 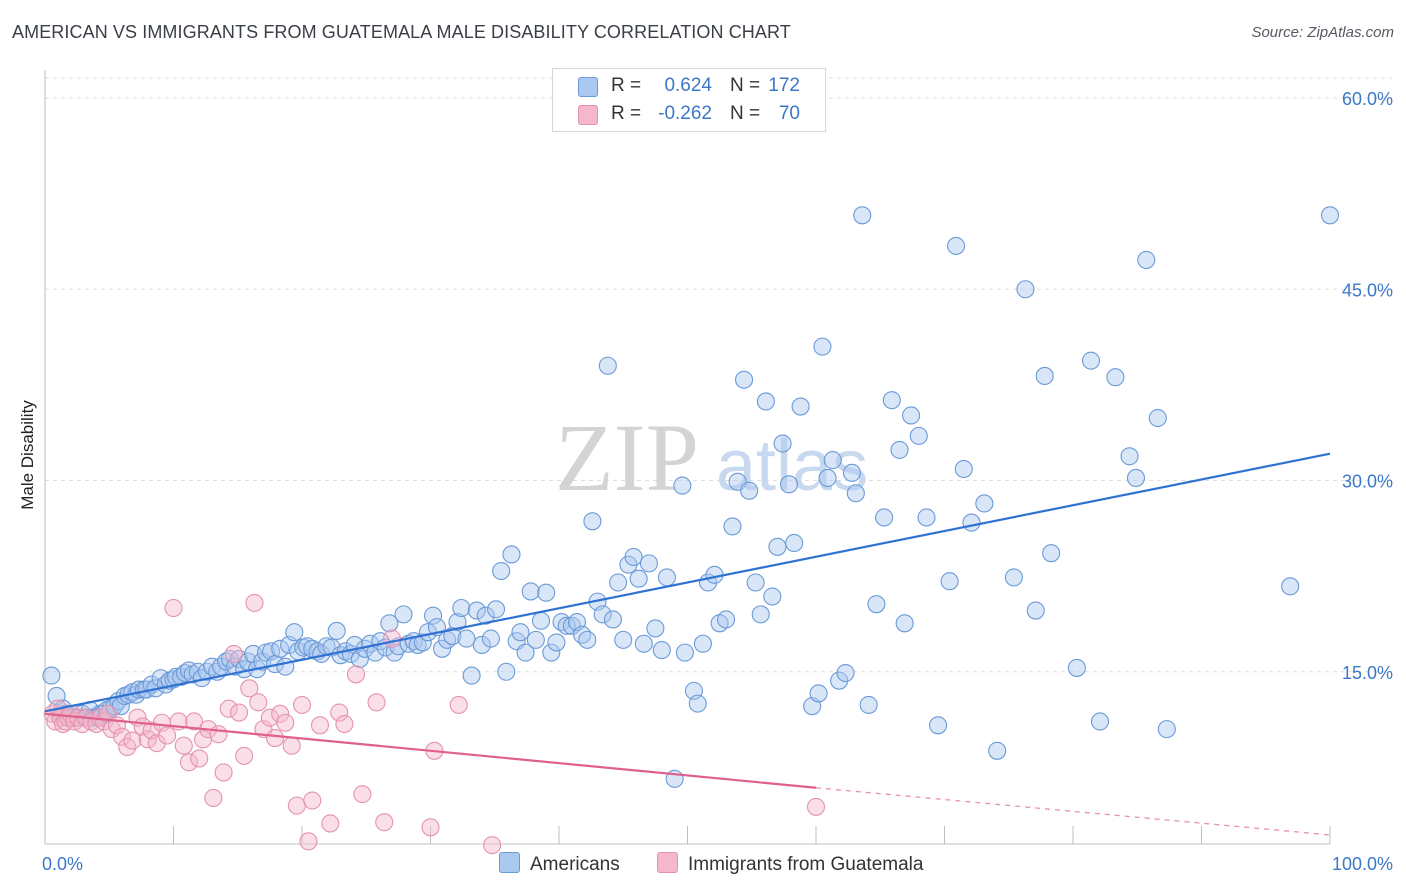 I want to click on x-tick-label: 0.0%, so click(x=62, y=864).